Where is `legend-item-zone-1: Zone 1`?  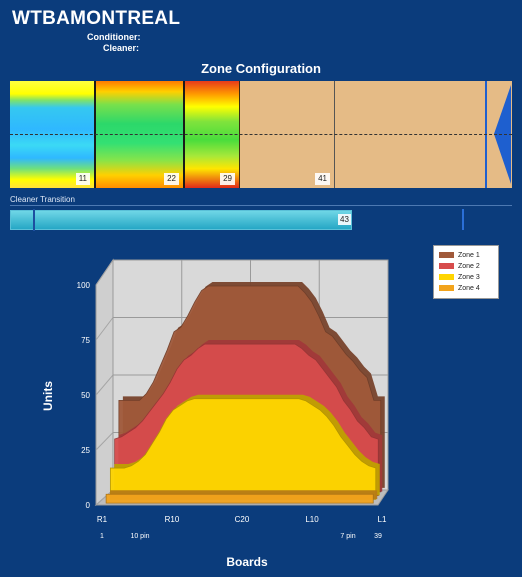 legend-item-zone-1: Zone 1 is located at coordinates (459, 255).